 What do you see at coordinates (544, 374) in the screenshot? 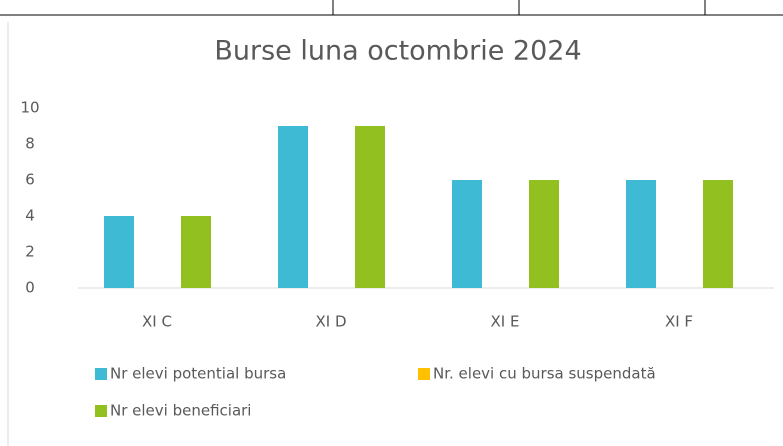
I see `legend-label: Nr. elevi cu bursa suspendată` at bounding box center [544, 374].